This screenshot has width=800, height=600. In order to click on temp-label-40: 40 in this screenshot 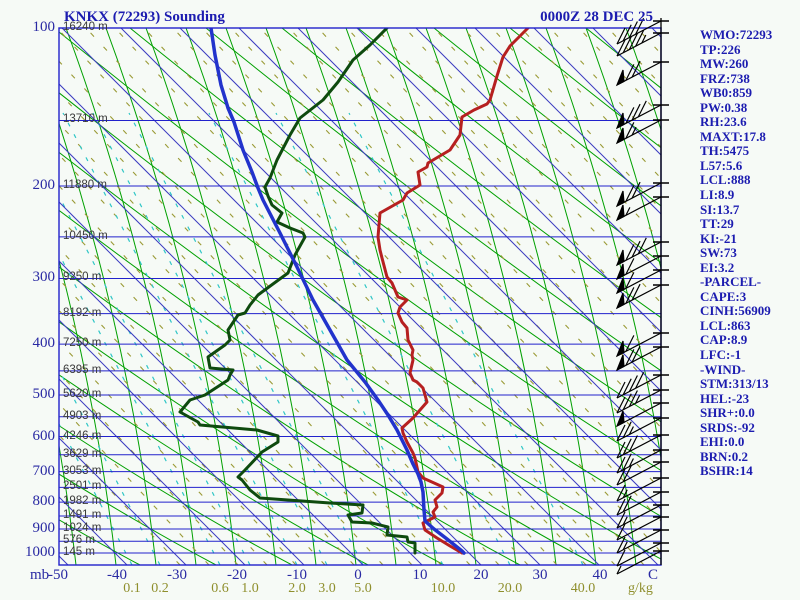, I will do `click(600, 575)`.